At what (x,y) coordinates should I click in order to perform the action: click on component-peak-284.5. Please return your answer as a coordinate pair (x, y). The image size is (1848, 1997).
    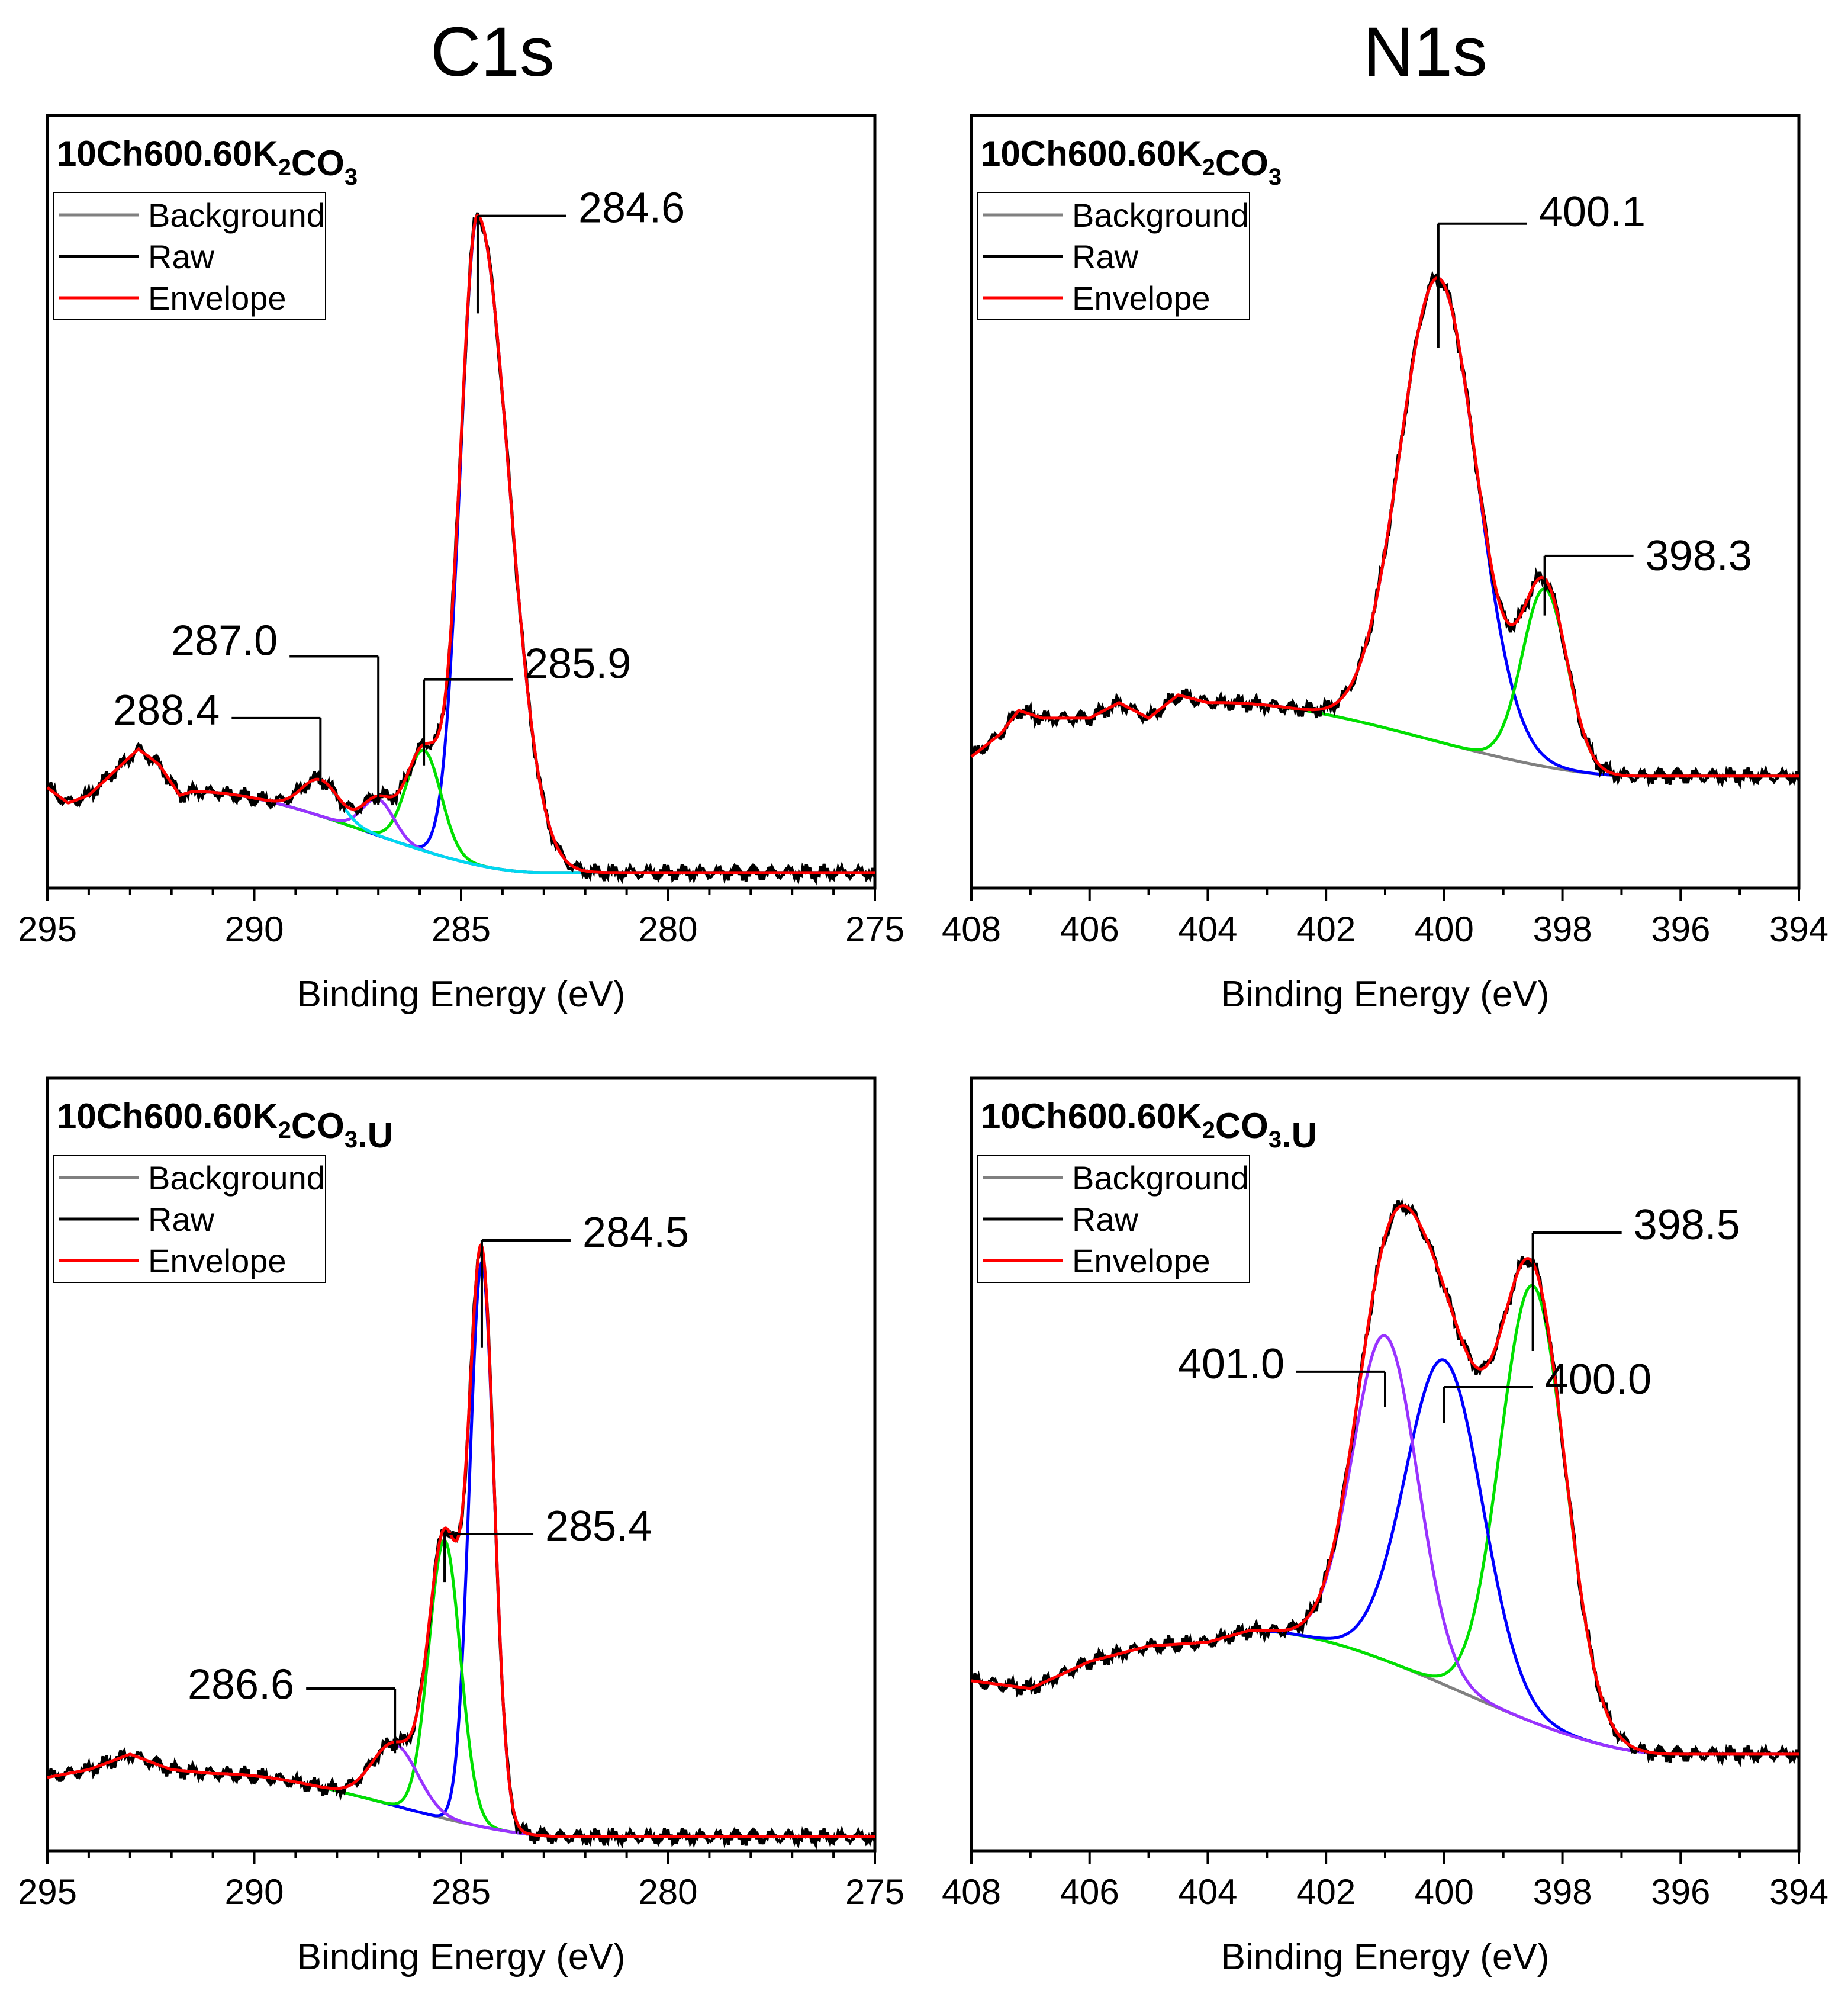
    Looking at the image, I should click on (544, 1550).